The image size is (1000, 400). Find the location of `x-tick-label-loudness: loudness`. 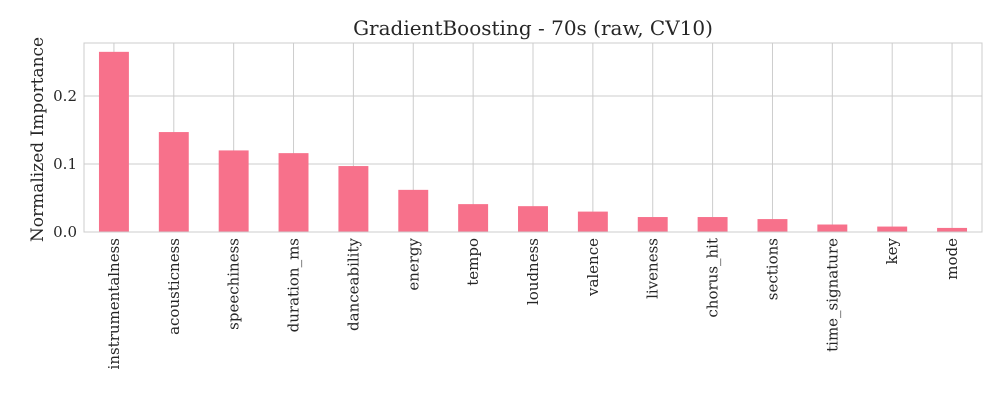

x-tick-label-loudness: loudness is located at coordinates (533, 271).